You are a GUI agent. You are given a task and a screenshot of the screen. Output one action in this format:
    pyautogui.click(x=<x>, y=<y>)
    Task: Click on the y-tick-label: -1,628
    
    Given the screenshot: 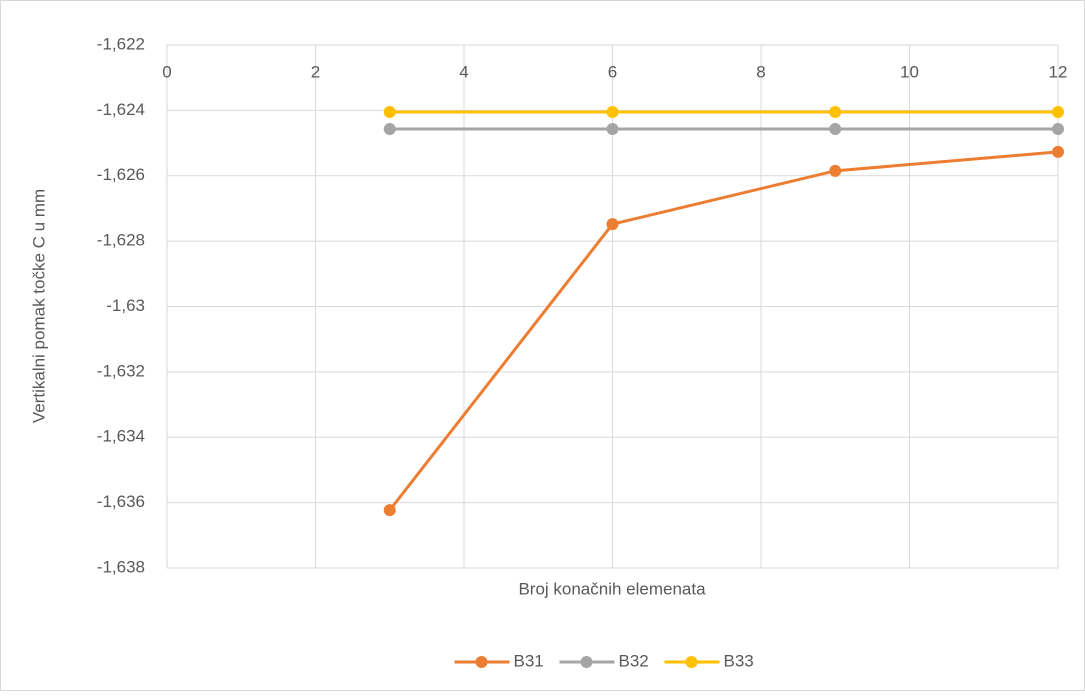 What is the action you would take?
    pyautogui.click(x=121, y=240)
    